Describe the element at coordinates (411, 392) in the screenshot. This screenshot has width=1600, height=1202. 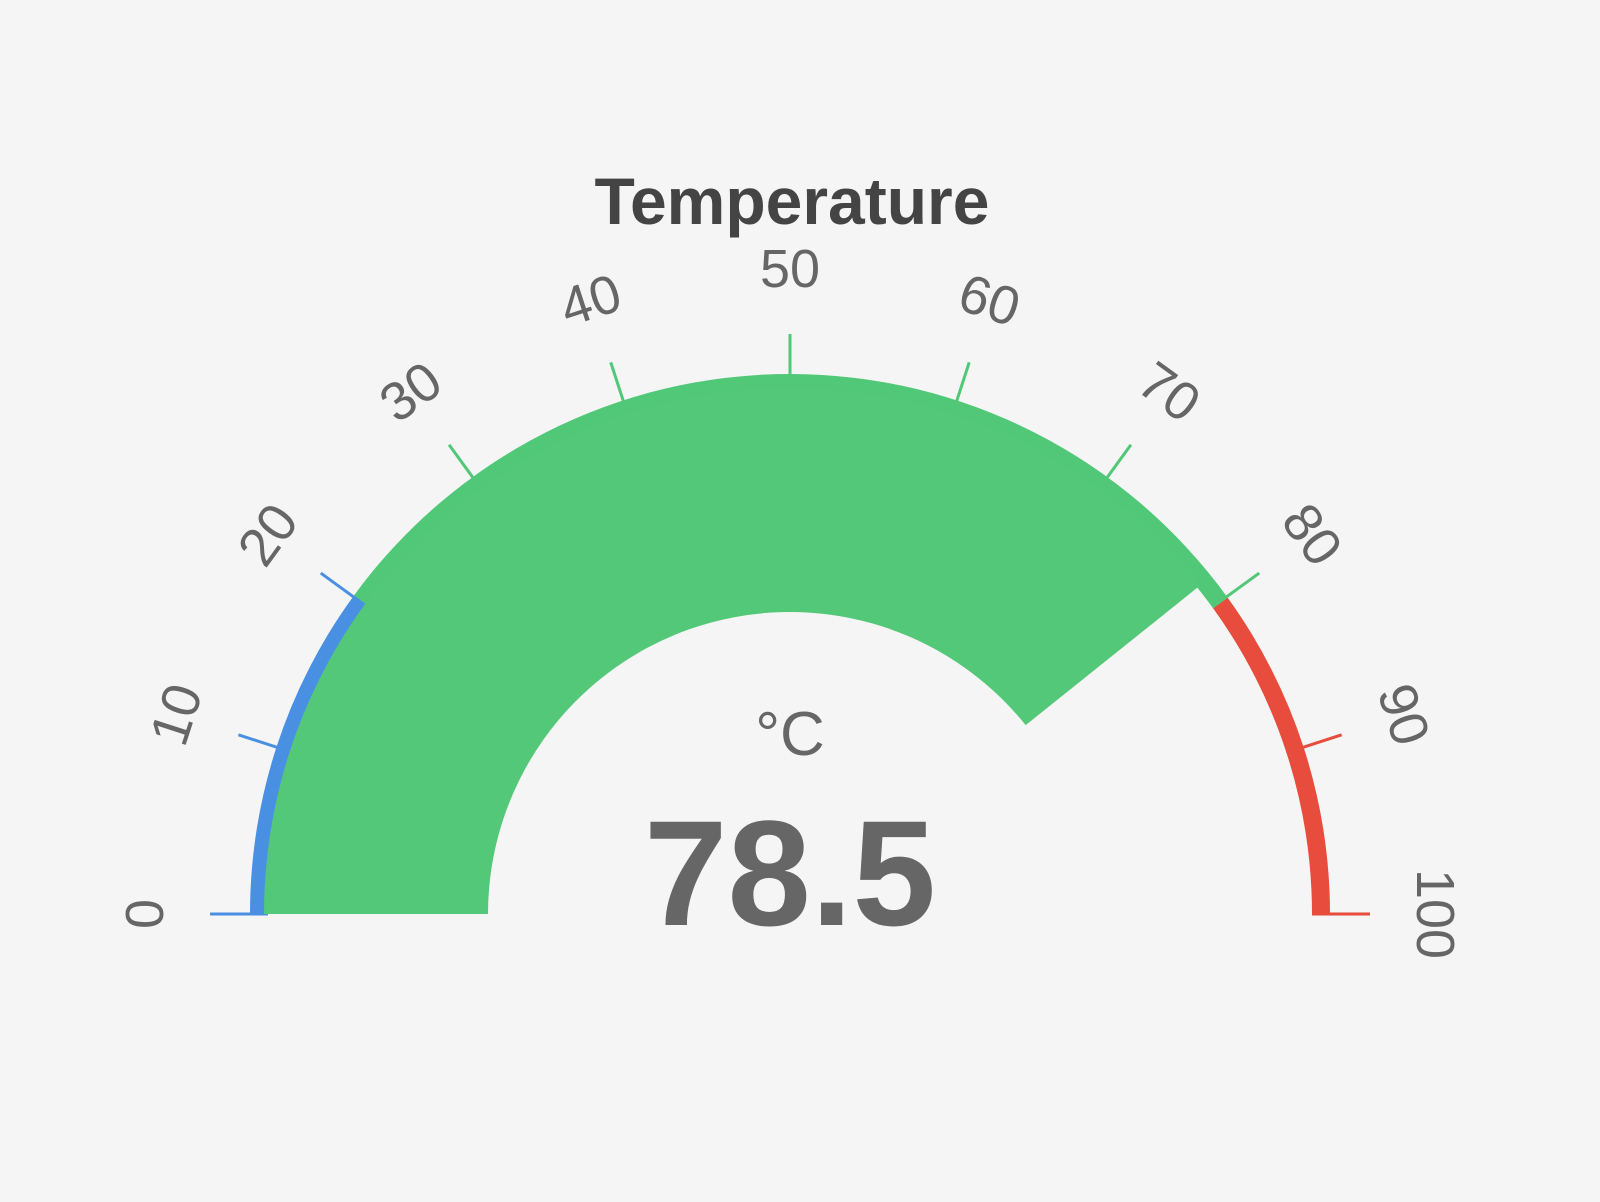
I see `gauge-tick-label-30: 30` at that location.